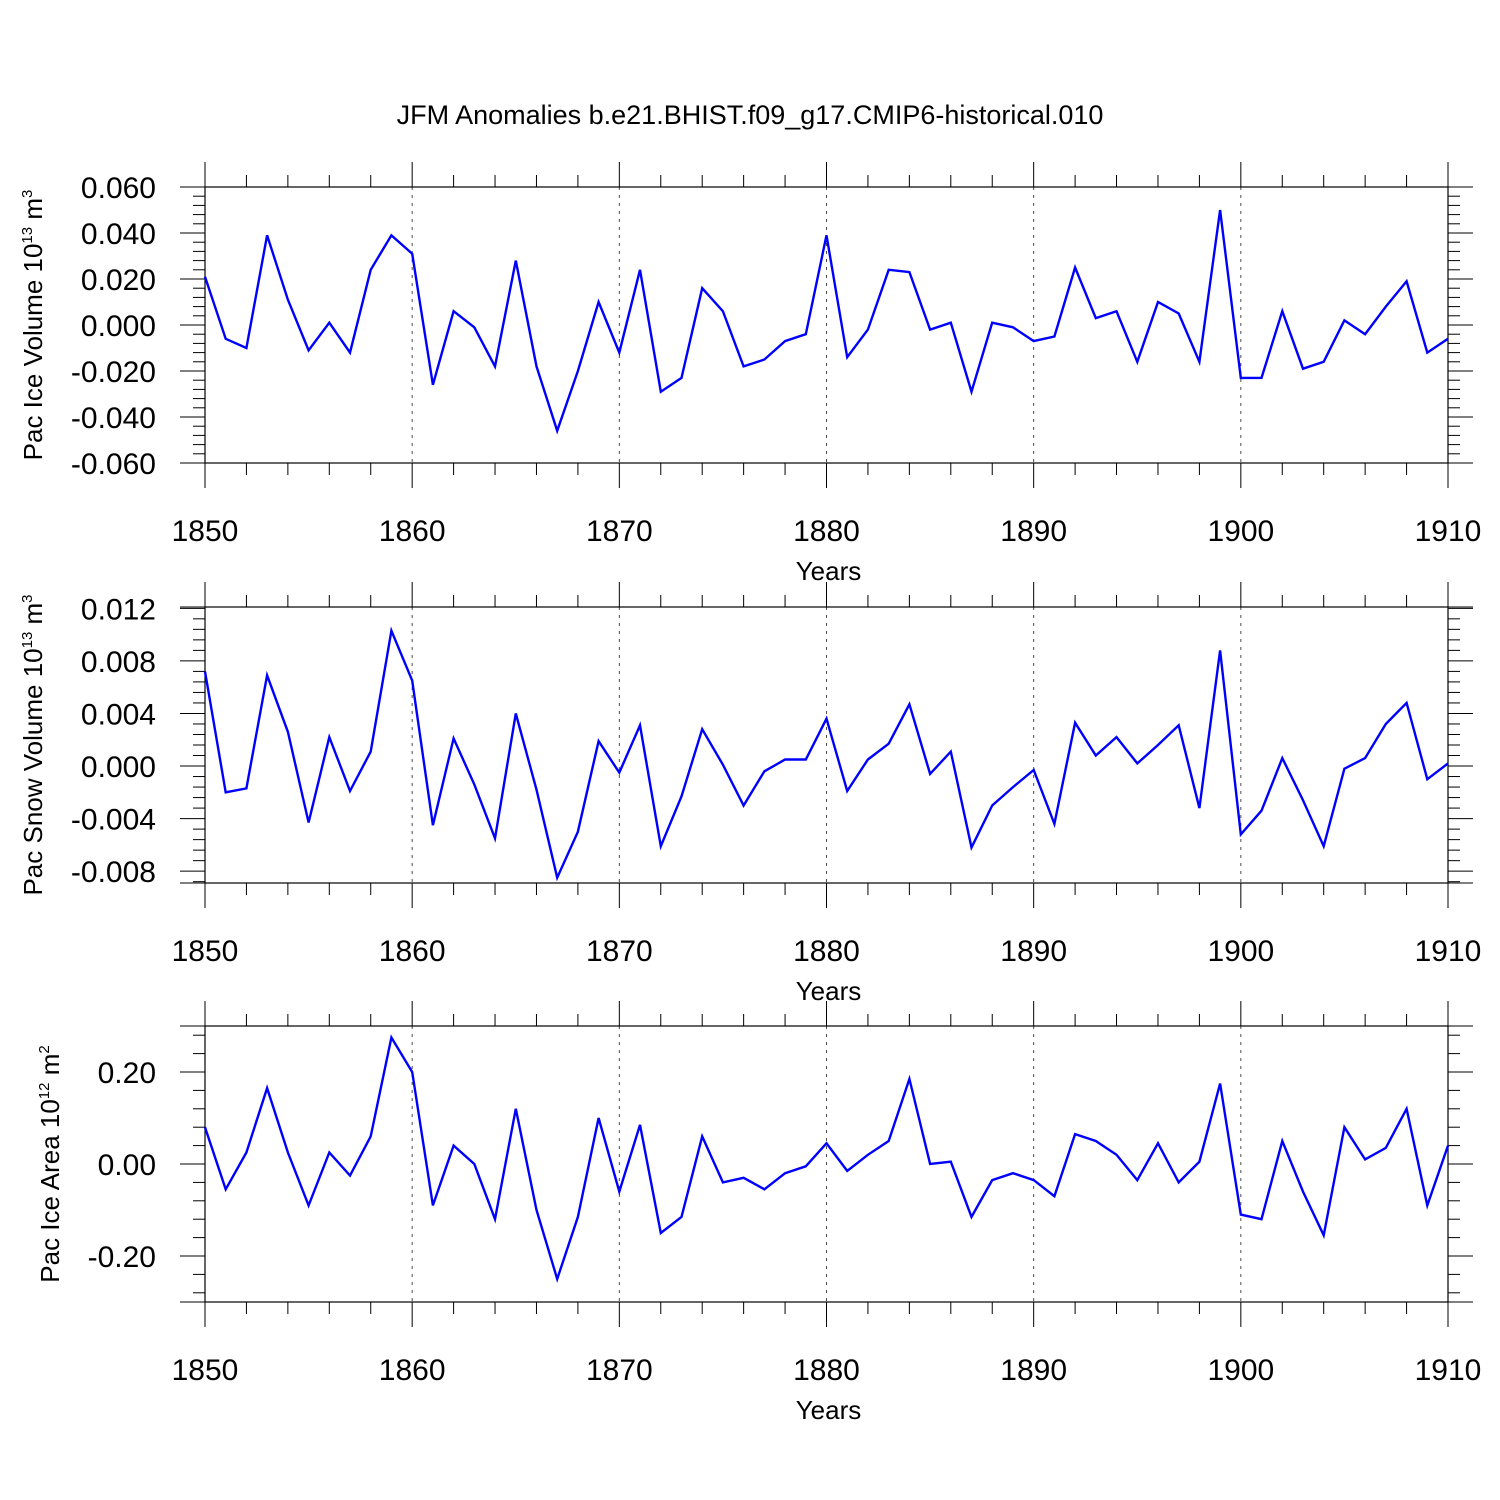 The image size is (1500, 1500). I want to click on y-axis-label-exponent: 12, so click(44, 1090).